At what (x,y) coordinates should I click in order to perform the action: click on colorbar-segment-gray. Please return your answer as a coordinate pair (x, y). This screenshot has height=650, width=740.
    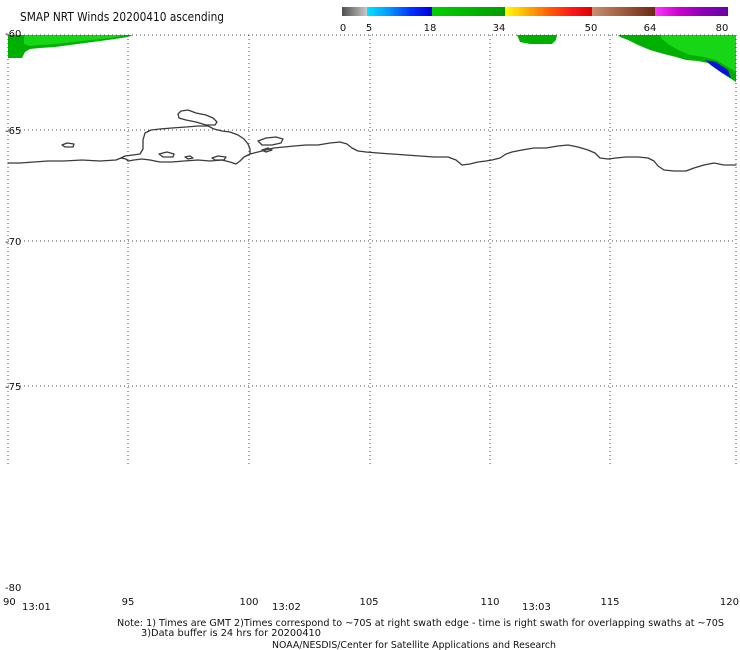
    Looking at the image, I should click on (354, 11).